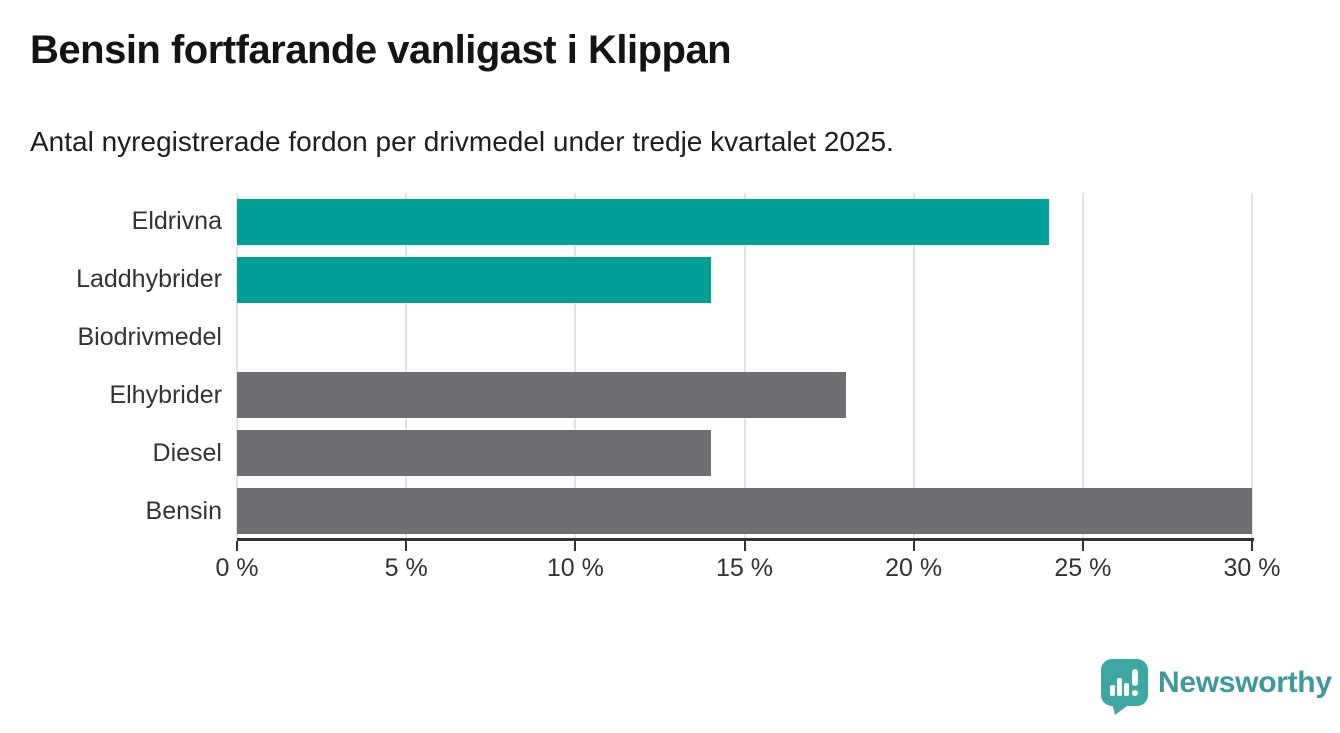 Image resolution: width=1340 pixels, height=733 pixels. Describe the element at coordinates (149, 337) in the screenshot. I see `category-label: Biodrivmedel` at that location.